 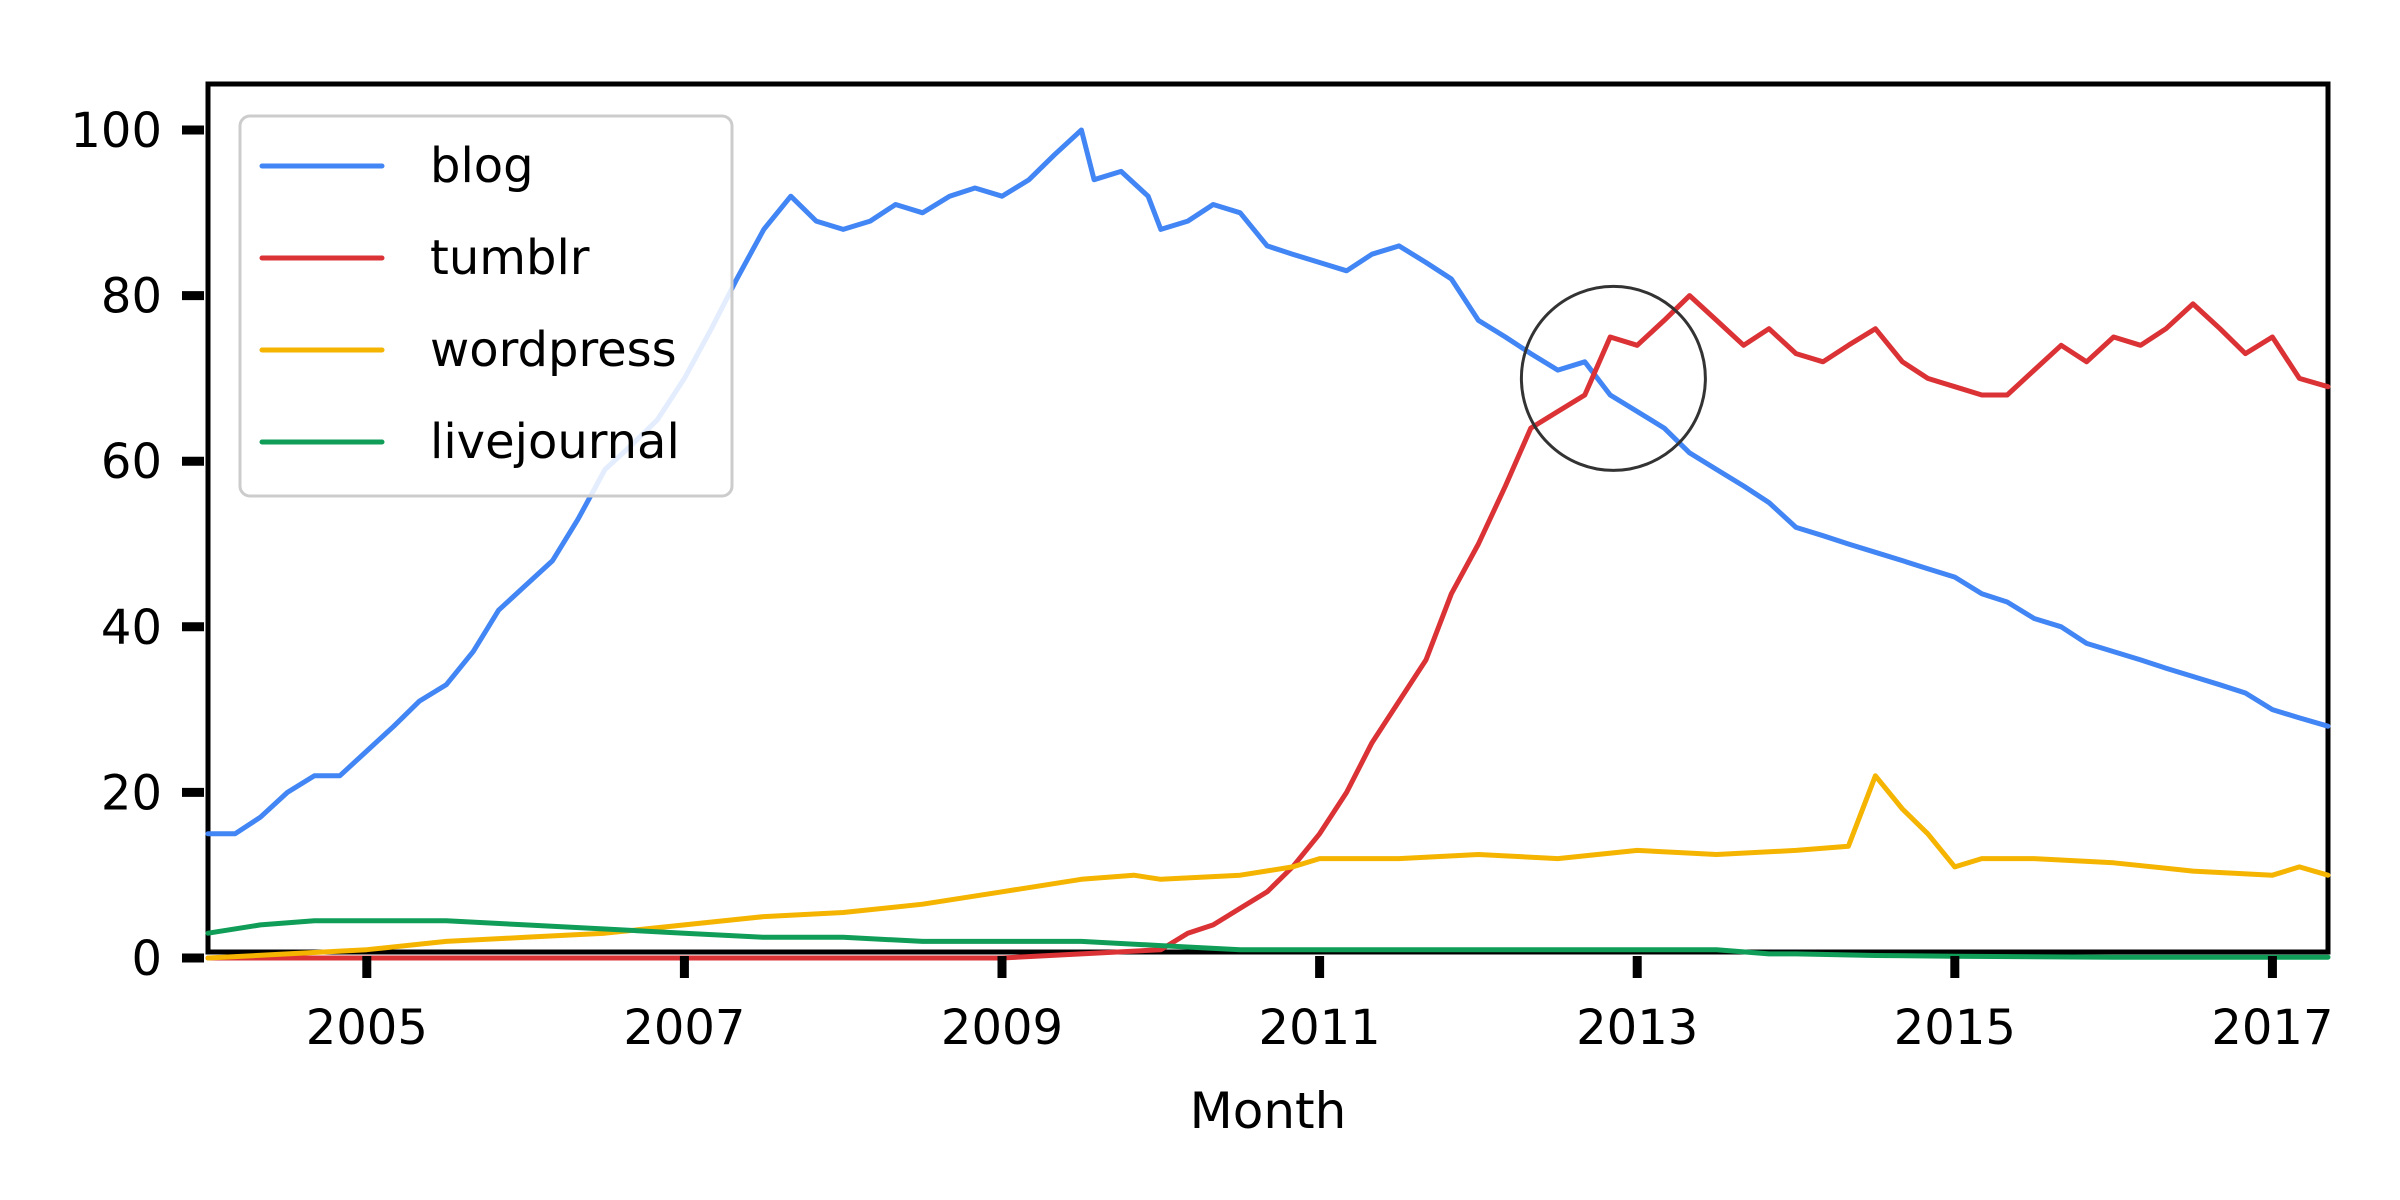 What do you see at coordinates (1320, 1028) in the screenshot?
I see `x-tick-label: 2011` at bounding box center [1320, 1028].